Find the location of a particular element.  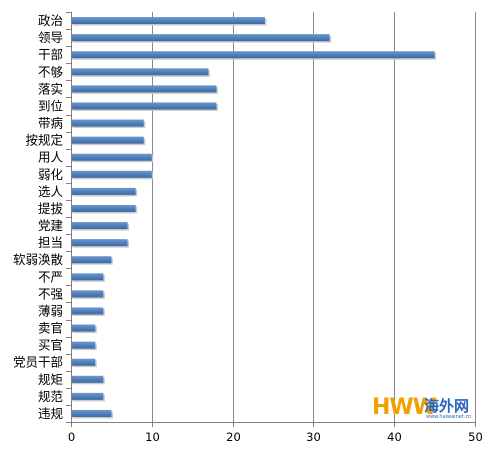

category-label-13: 担当 is located at coordinates (50, 242).